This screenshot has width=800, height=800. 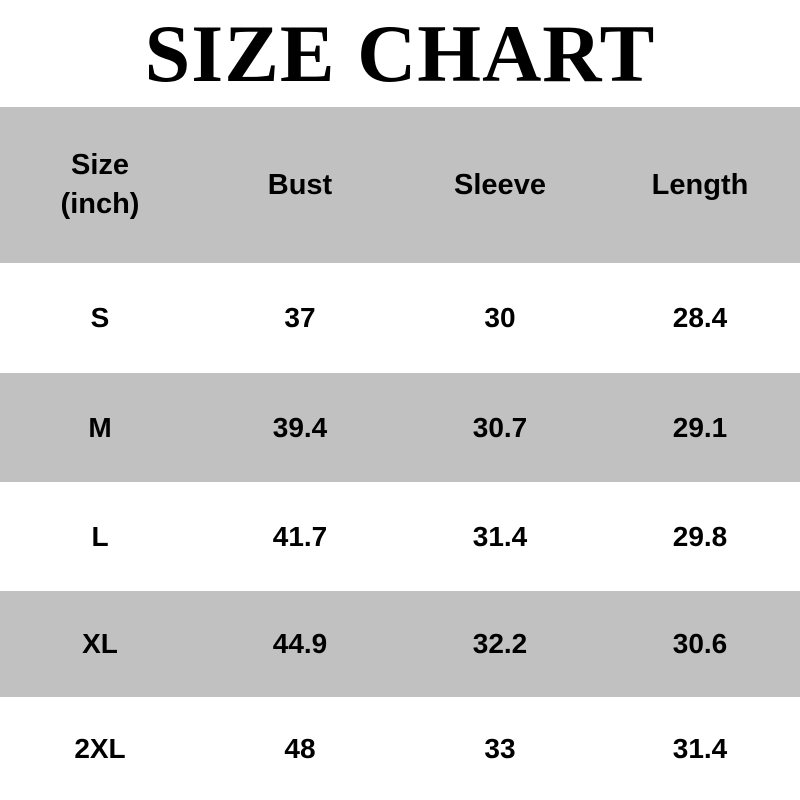 What do you see at coordinates (300, 748) in the screenshot?
I see `cell-bust: 48` at bounding box center [300, 748].